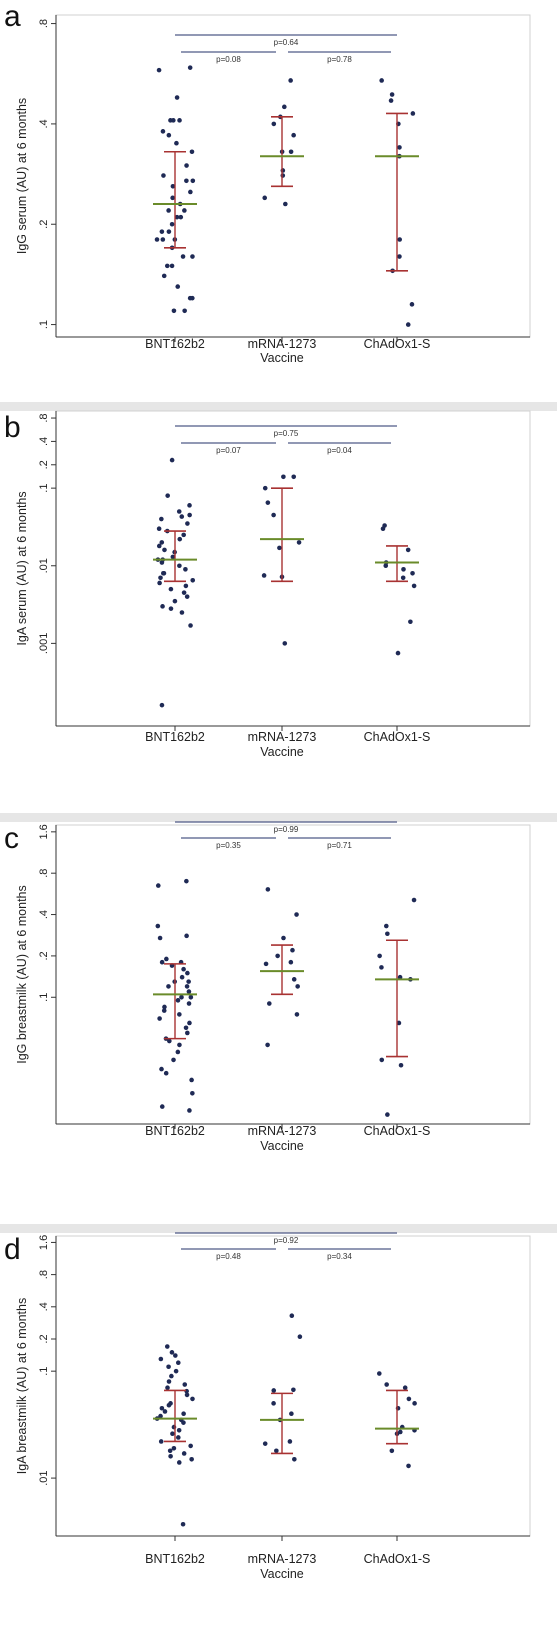 The height and width of the screenshot is (1652, 557). I want to click on panel-separator, so click(278, 406).